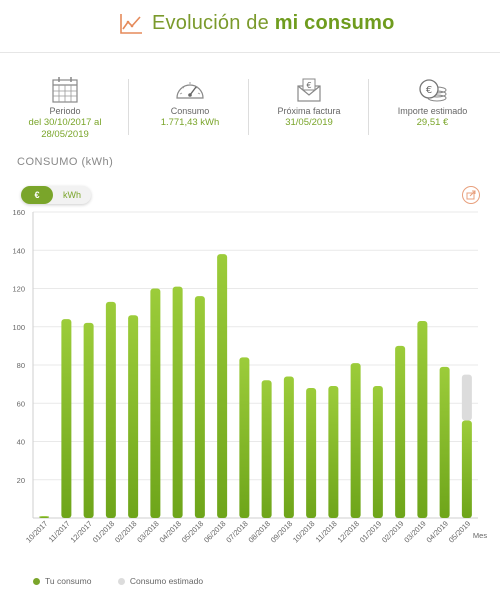  What do you see at coordinates (259, 532) in the screenshot?
I see `x-tick-label: 08/2018` at bounding box center [259, 532].